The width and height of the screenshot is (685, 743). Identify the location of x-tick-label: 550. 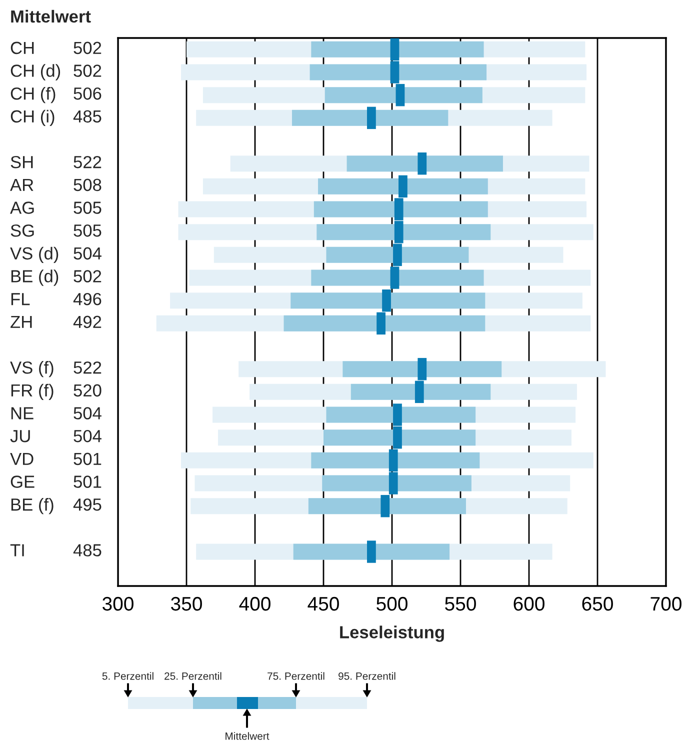
(460, 603).